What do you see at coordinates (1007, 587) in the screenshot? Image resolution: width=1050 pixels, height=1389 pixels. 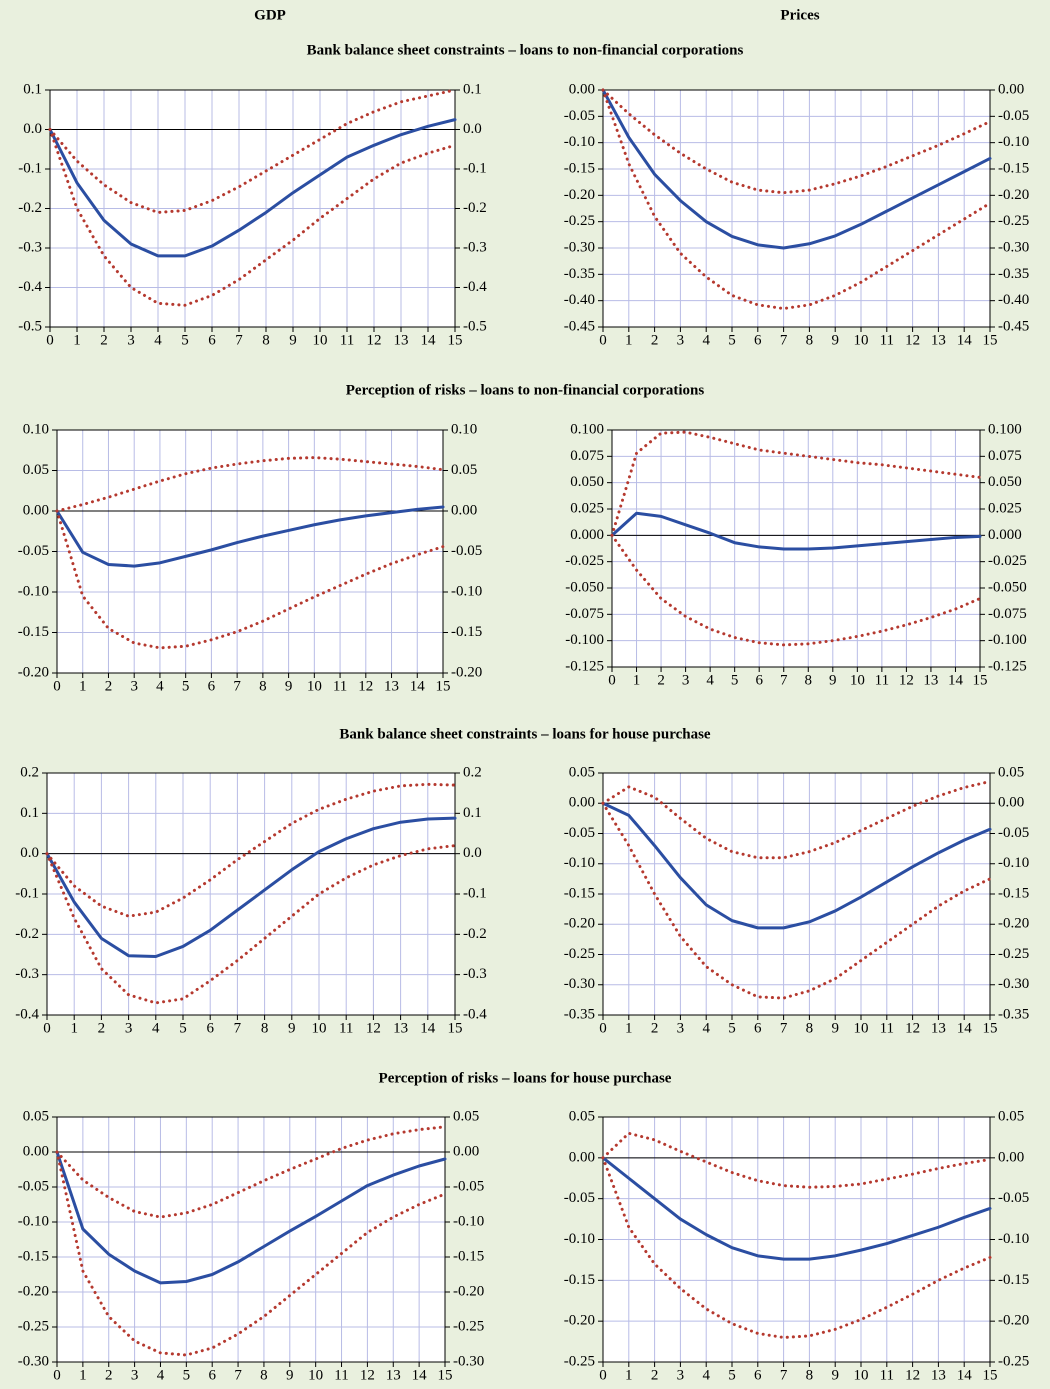 I see `y2-tick-label: -0.050` at bounding box center [1007, 587].